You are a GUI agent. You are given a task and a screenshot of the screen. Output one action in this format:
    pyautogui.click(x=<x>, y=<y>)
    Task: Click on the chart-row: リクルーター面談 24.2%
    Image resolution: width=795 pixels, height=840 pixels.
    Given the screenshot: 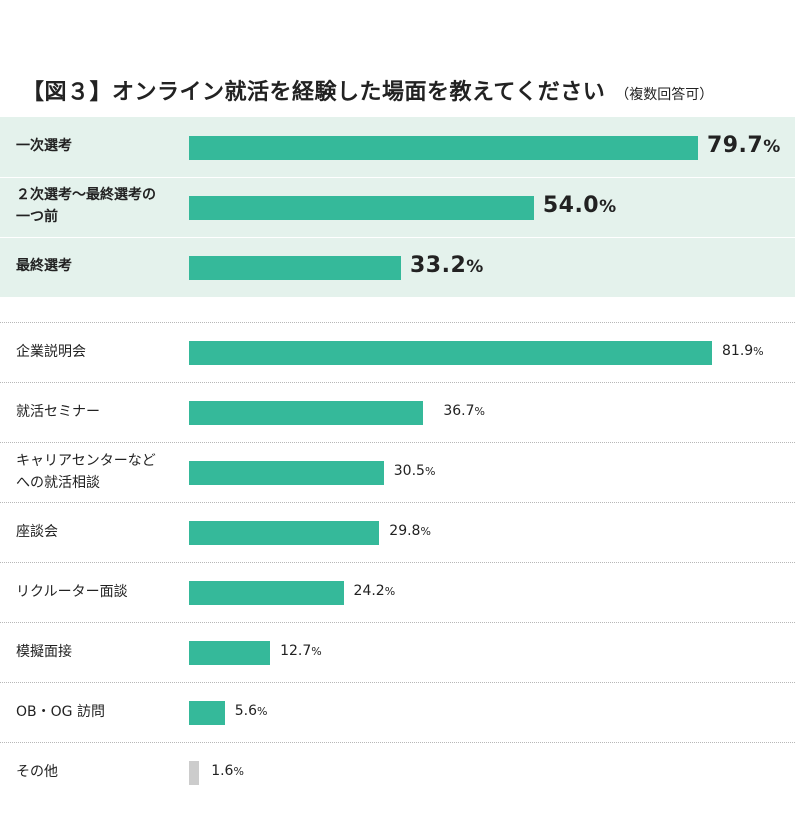 What is the action you would take?
    pyautogui.click(x=397, y=592)
    